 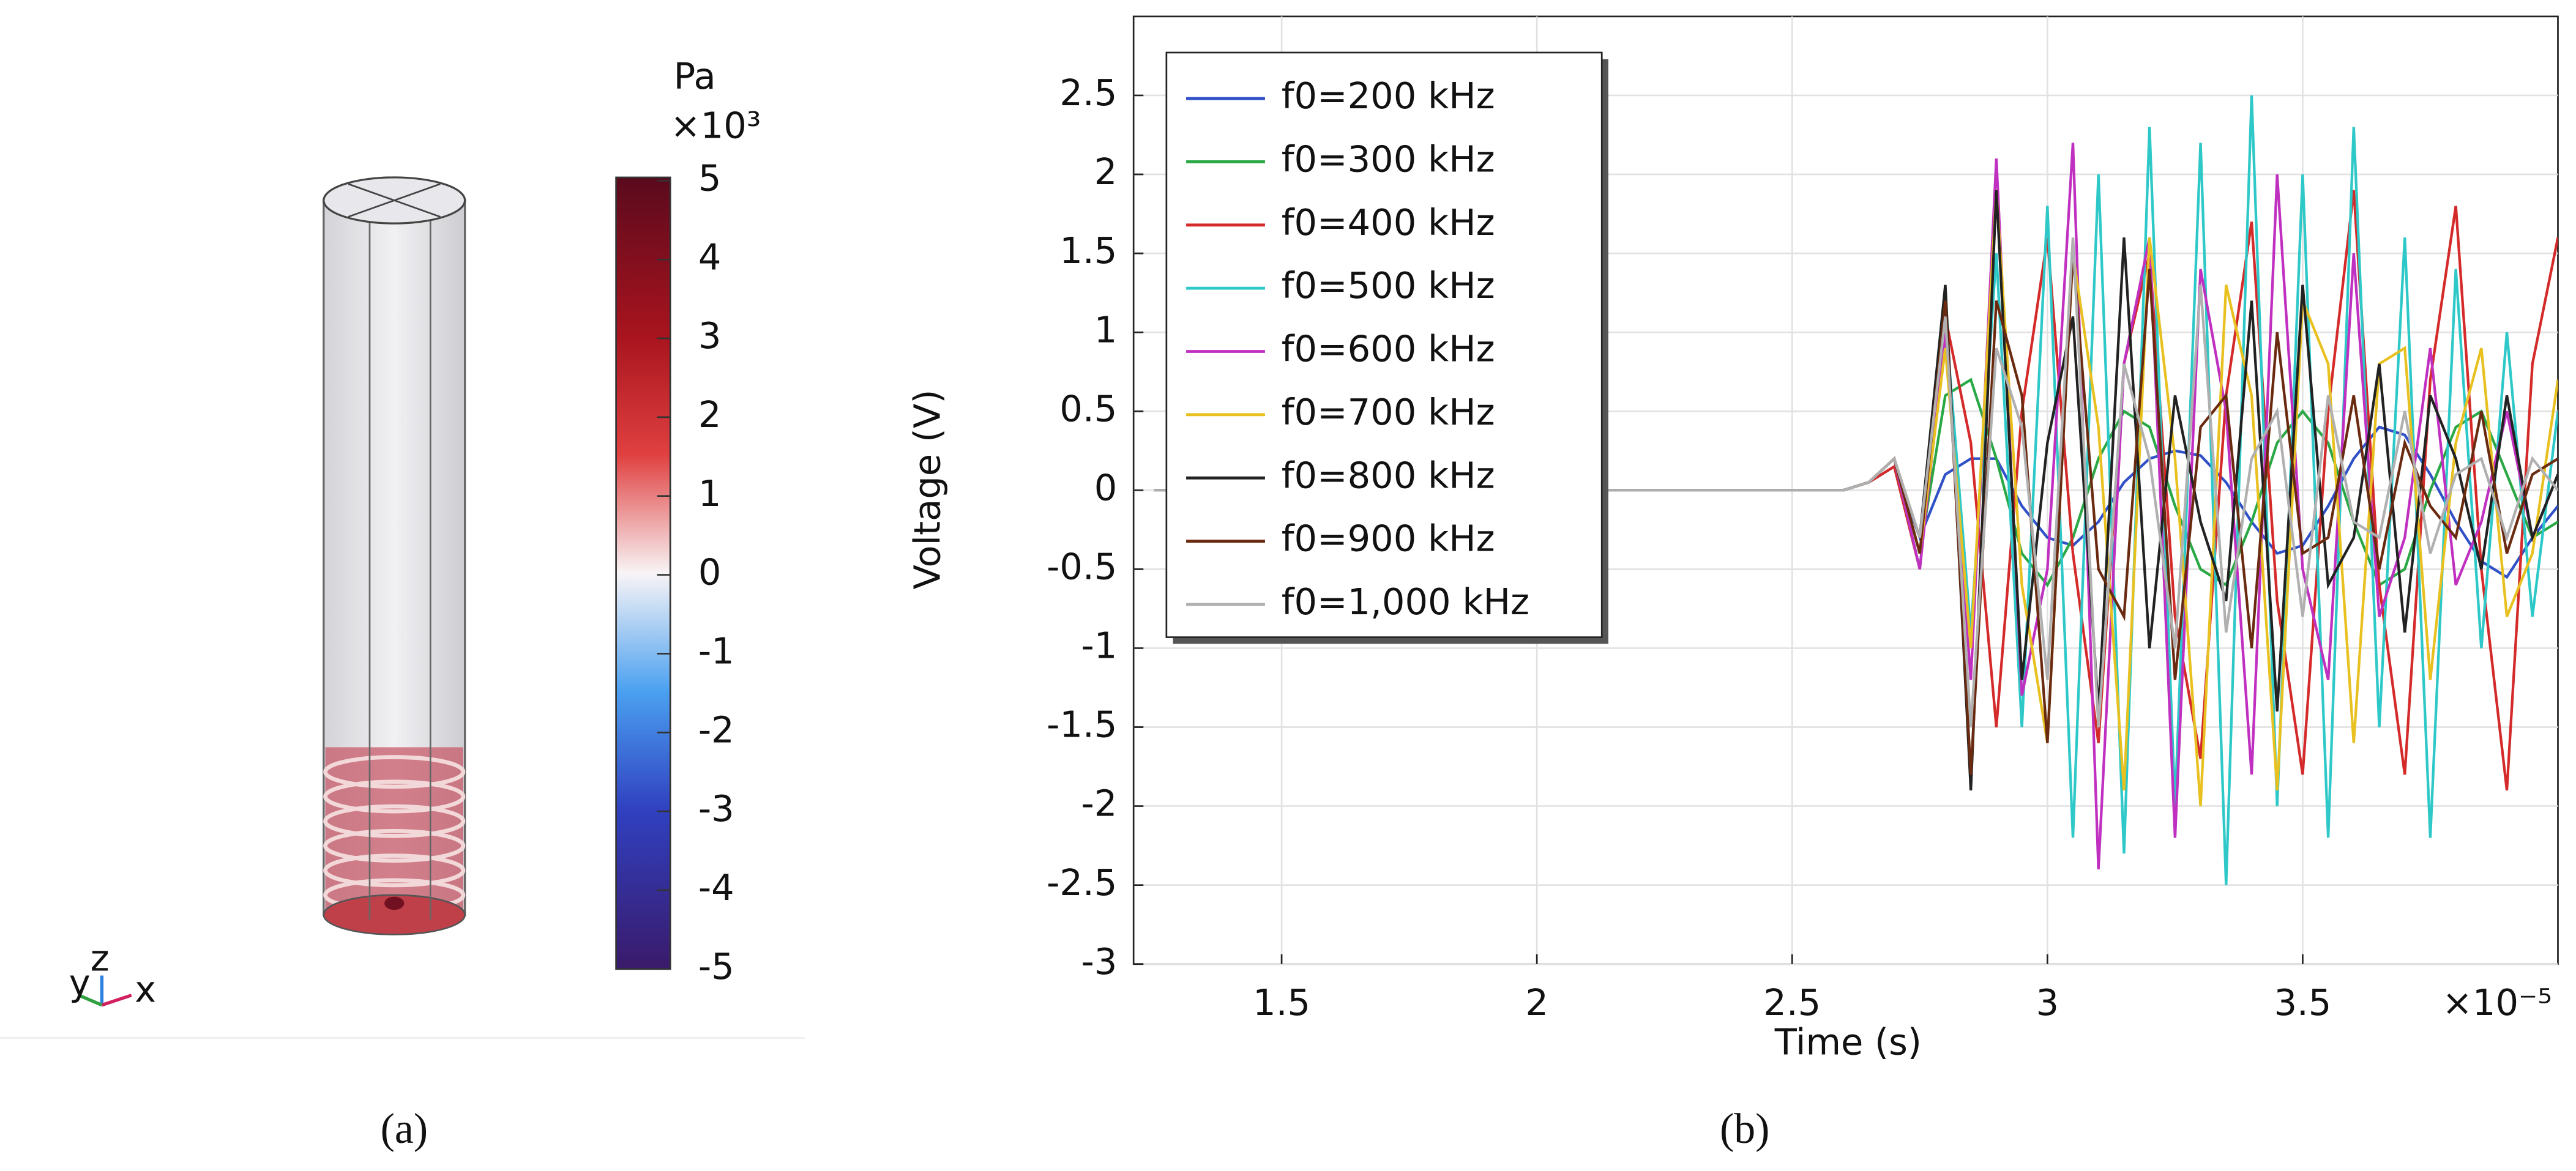 What do you see at coordinates (716, 966) in the screenshot?
I see `colorbar-tick-label: -5` at bounding box center [716, 966].